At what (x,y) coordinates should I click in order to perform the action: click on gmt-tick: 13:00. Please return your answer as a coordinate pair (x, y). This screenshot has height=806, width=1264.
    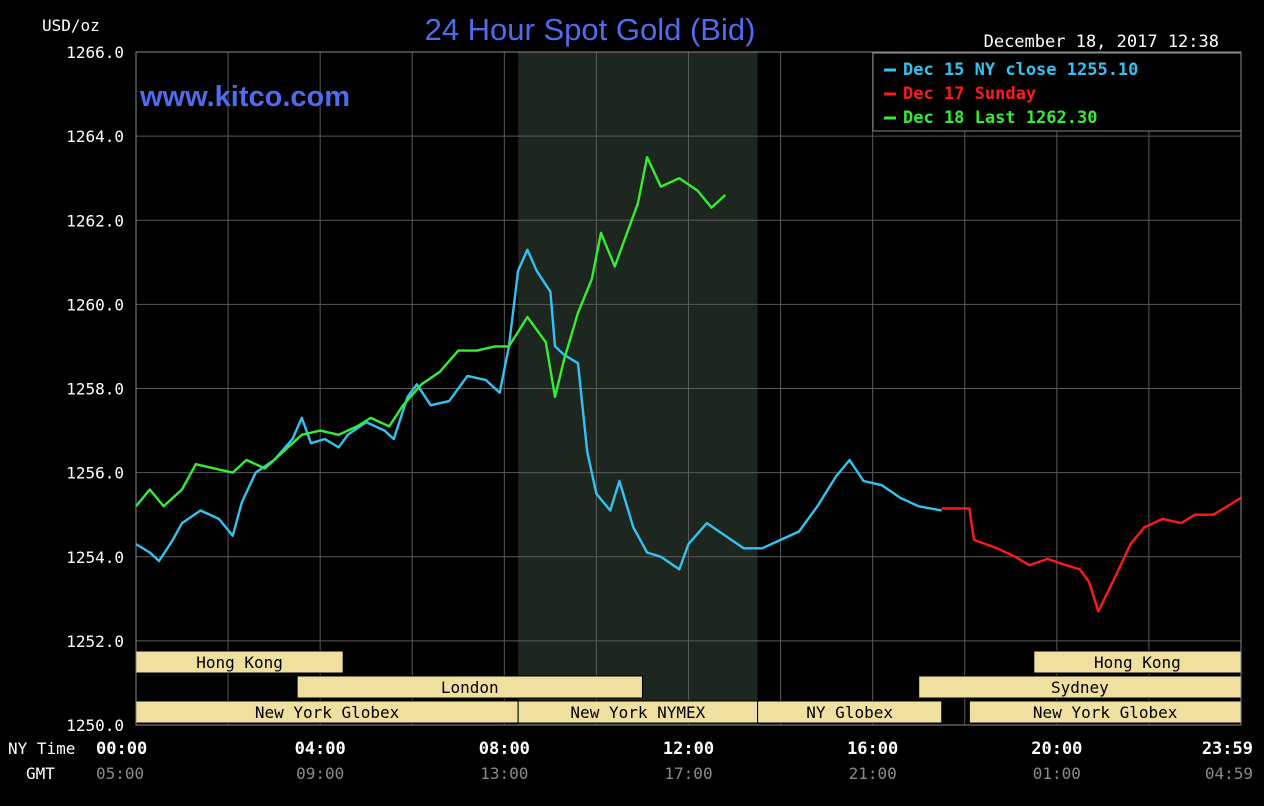
    Looking at the image, I should click on (504, 773).